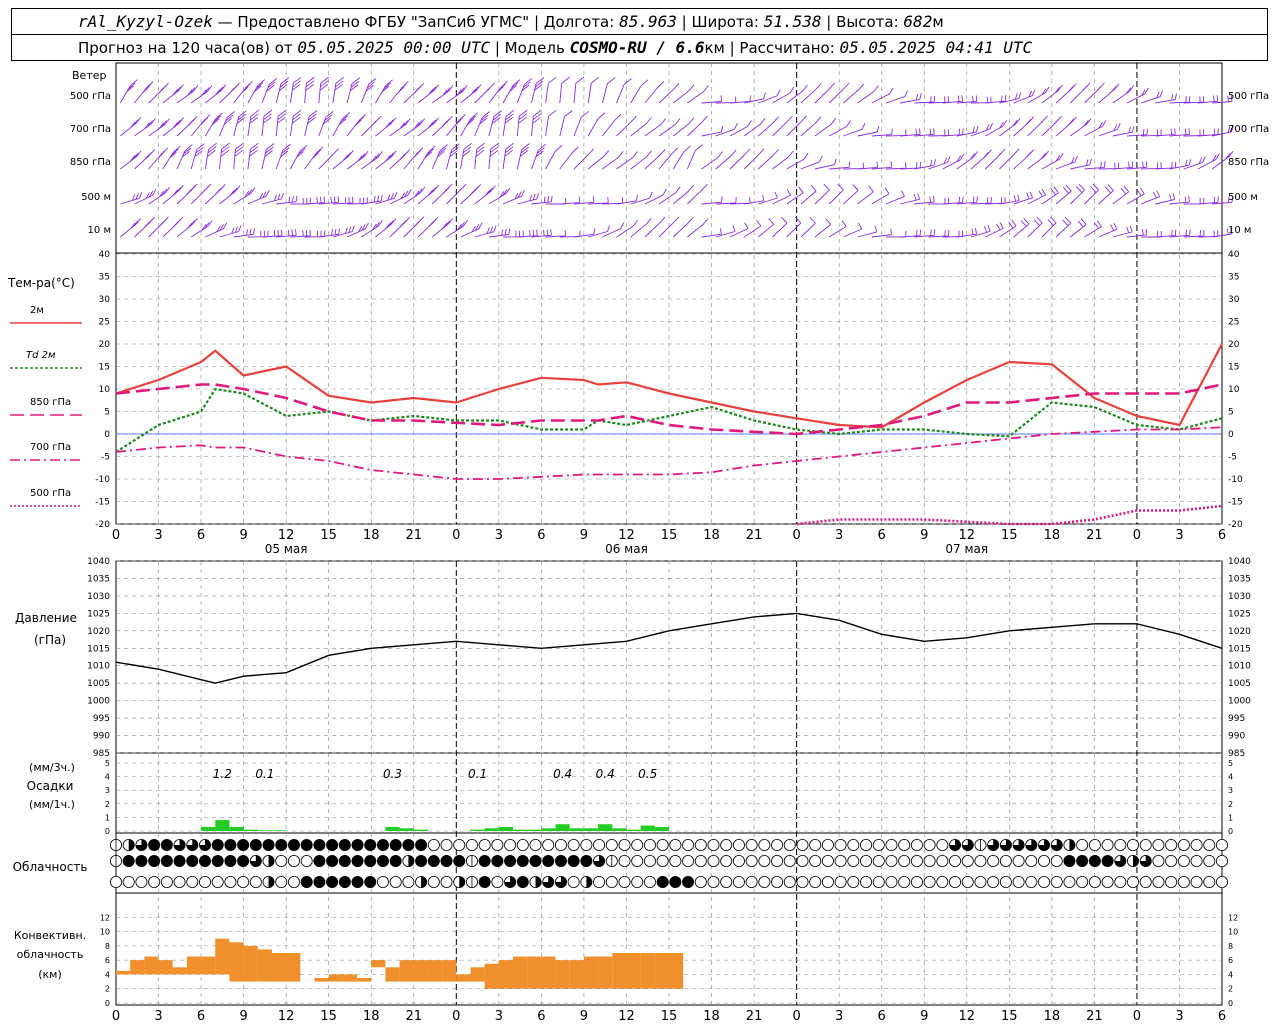 The width and height of the screenshot is (1280, 1024). I want to click on wind-level-label: 700 гПа, so click(90, 129).